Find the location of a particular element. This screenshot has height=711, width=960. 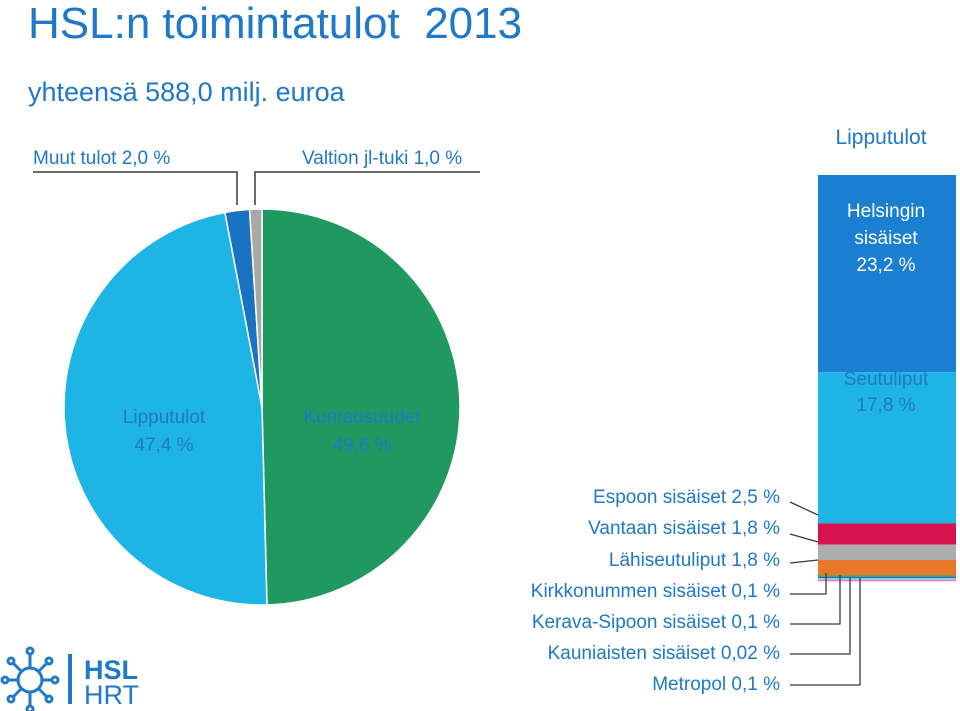

pie-label-muut-tulot: Muut tulot 2,0 % is located at coordinates (101, 158).